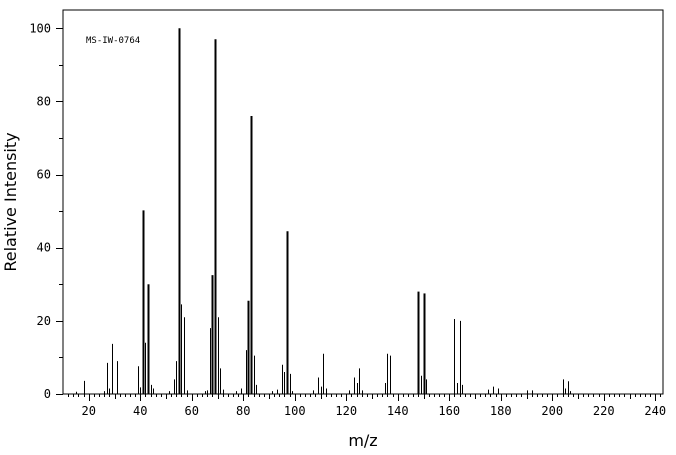 This screenshot has height=455, width=676. I want to click on x-axis-label: m/z, so click(362, 440).